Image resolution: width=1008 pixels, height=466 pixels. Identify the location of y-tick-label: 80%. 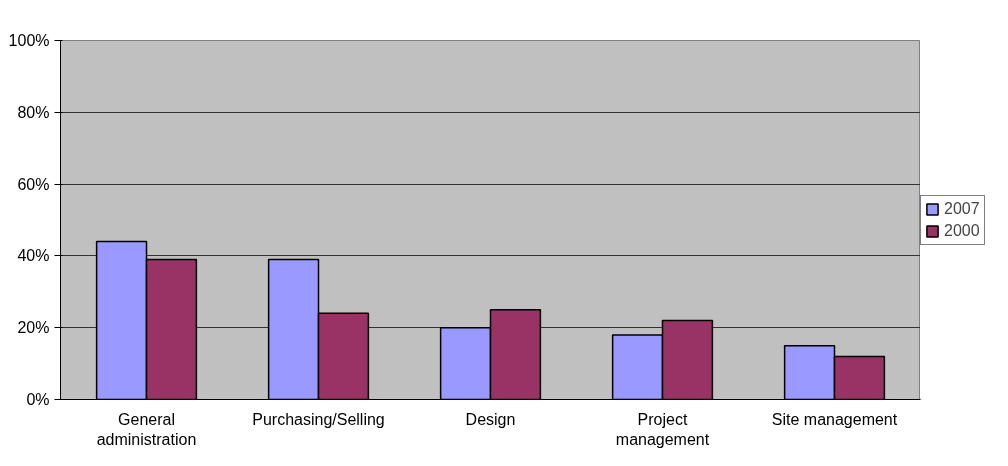
(33, 112).